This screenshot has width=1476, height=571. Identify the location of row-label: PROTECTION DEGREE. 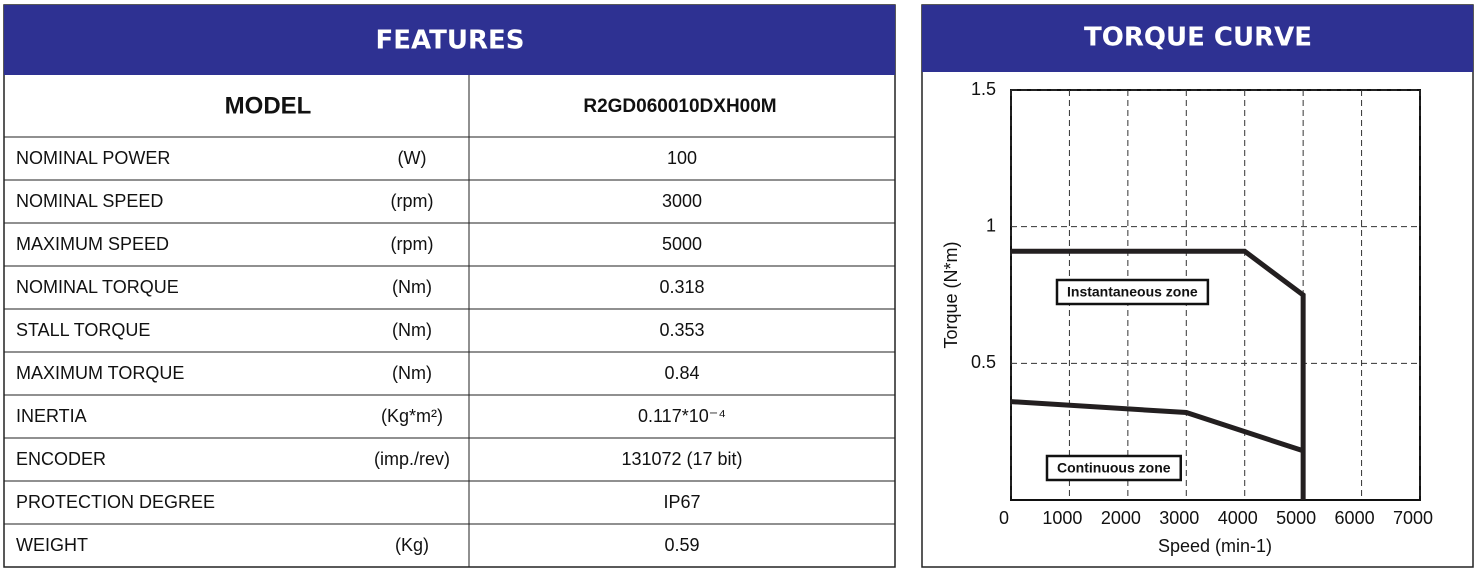
(115, 502).